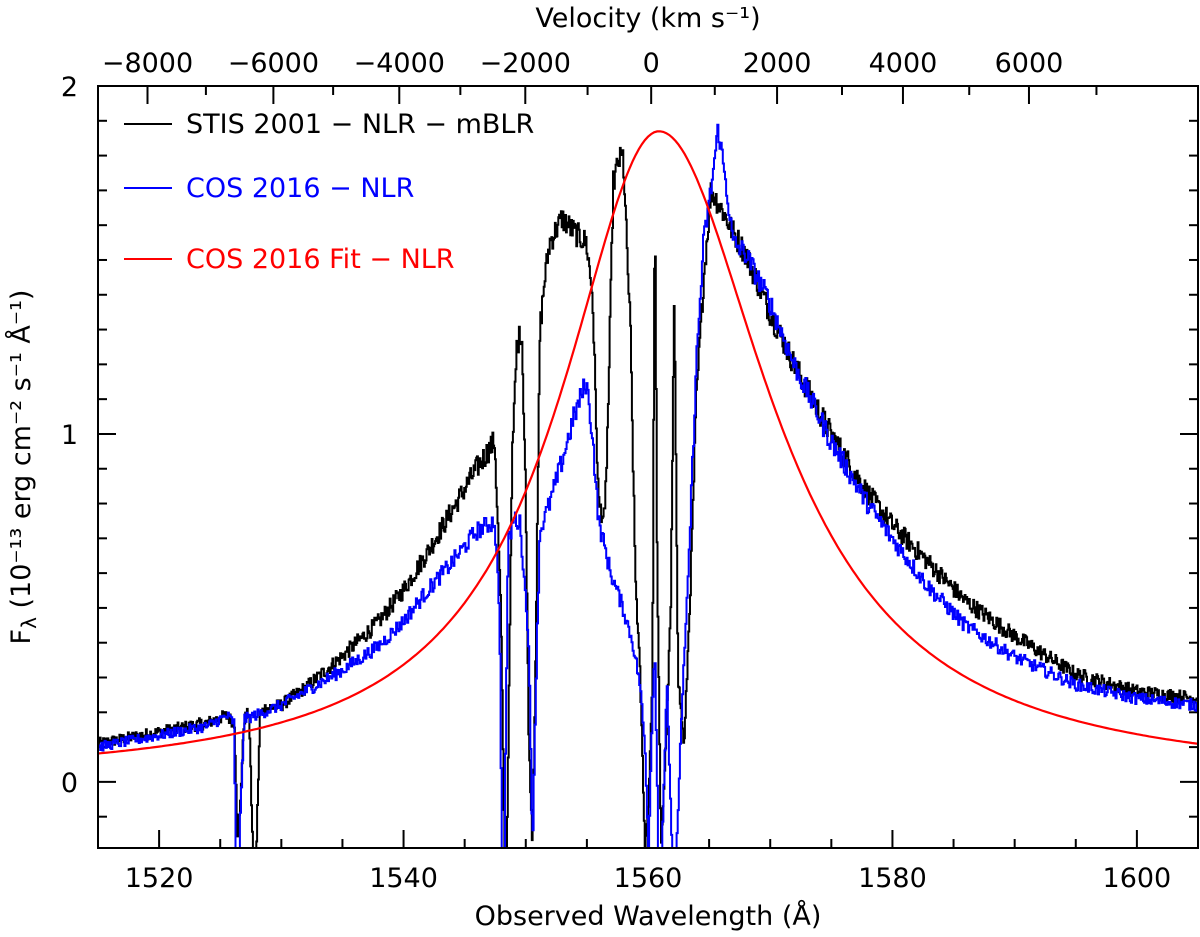  I want to click on x-tick-label: 1560, so click(648, 878).